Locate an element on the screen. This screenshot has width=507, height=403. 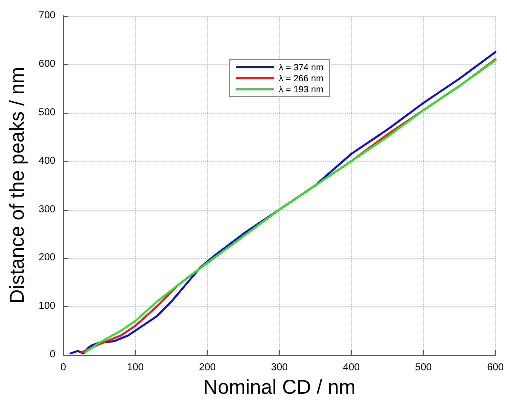
x-axis-title: Nominal CD / nm is located at coordinates (279, 388).